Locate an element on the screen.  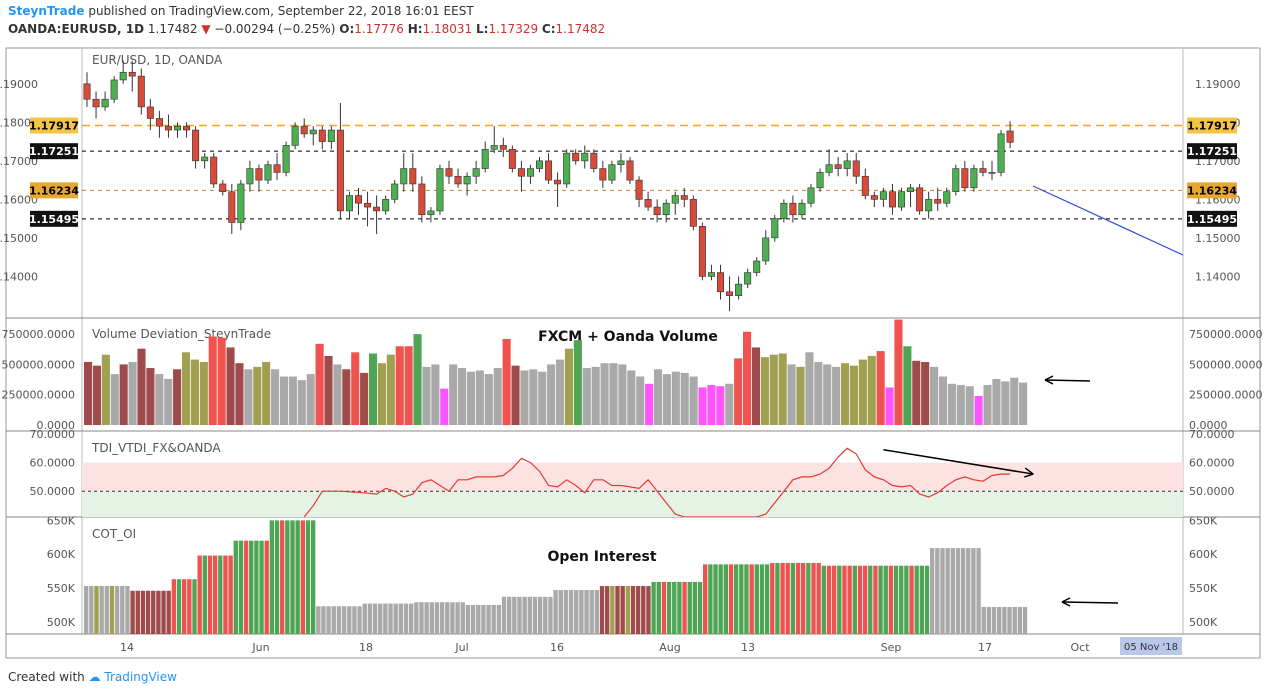
time-tick-label: Aug is located at coordinates (669, 647).